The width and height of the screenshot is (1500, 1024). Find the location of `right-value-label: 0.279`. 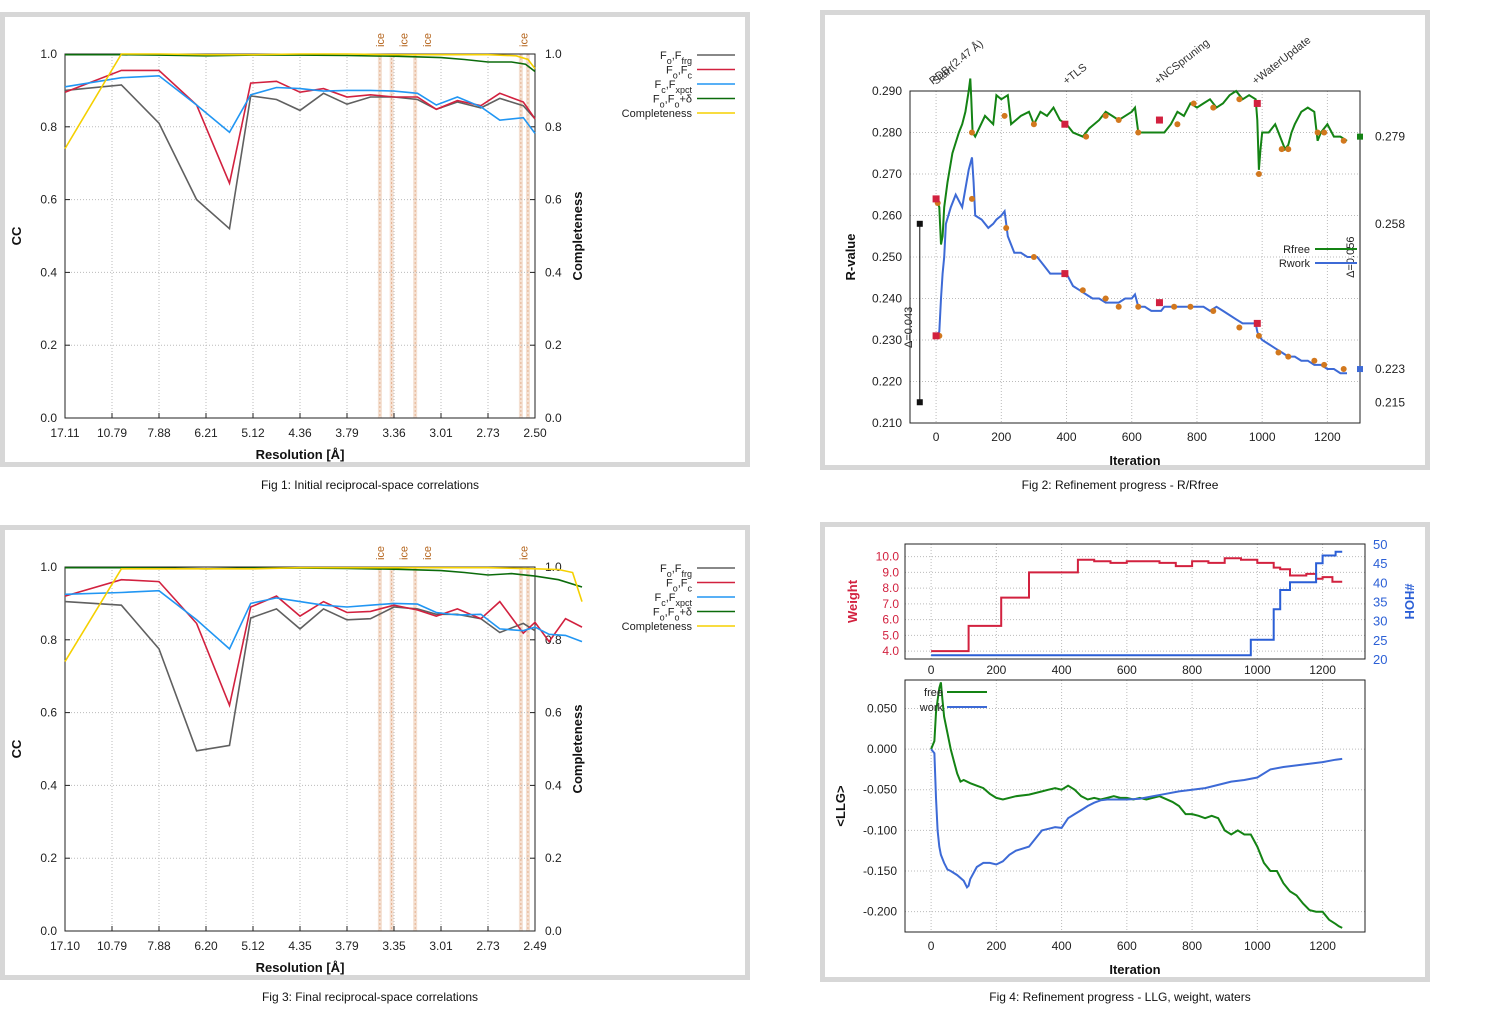

right-value-label: 0.279 is located at coordinates (1390, 137).